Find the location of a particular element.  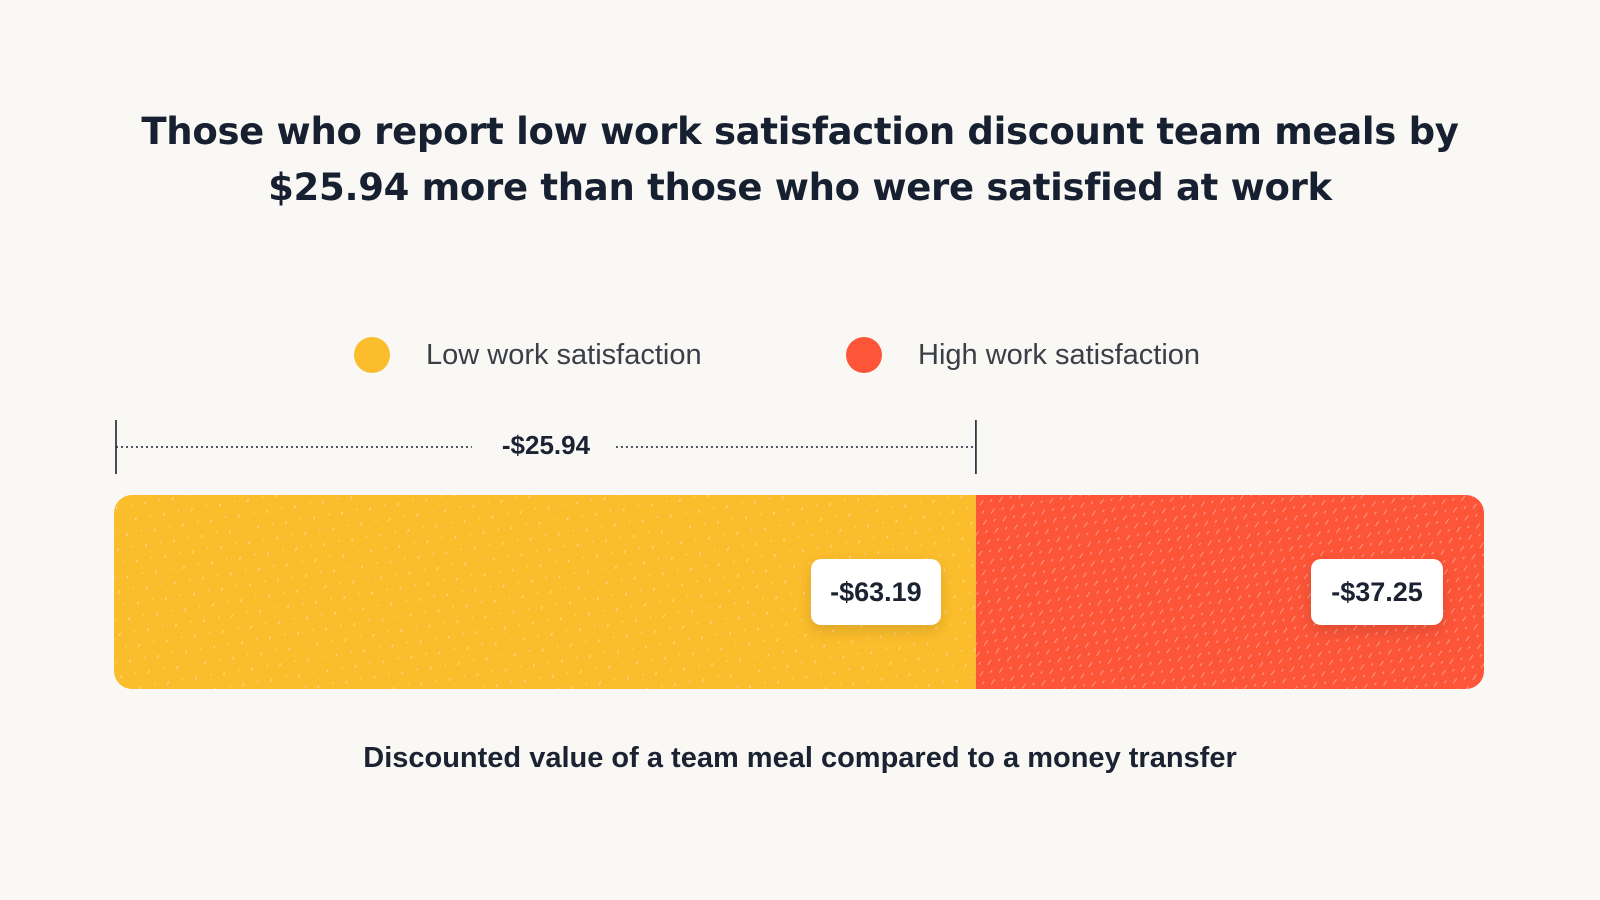

data-label-low: -$63.19 is located at coordinates (875, 592).